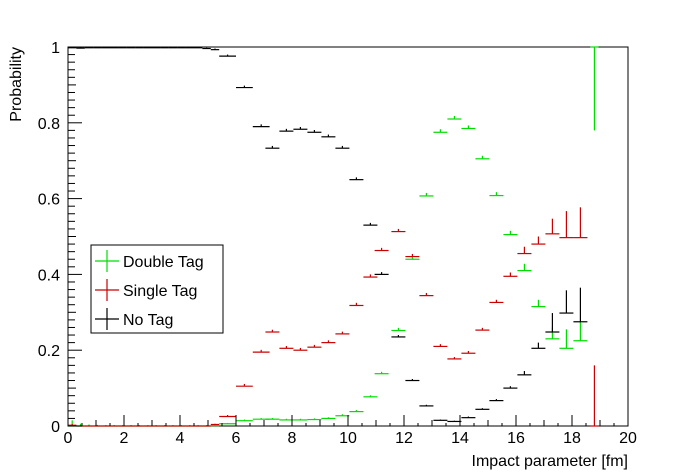 The image size is (698, 474). What do you see at coordinates (16, 84) in the screenshot?
I see `y-axis-title: Probability` at bounding box center [16, 84].